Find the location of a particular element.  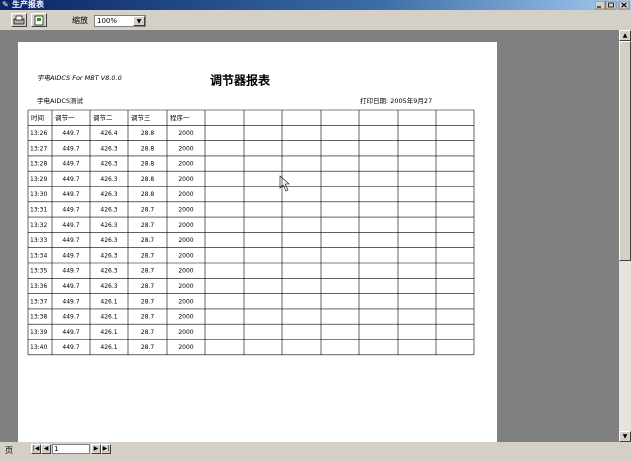

column-header: 调节二 is located at coordinates (103, 117).